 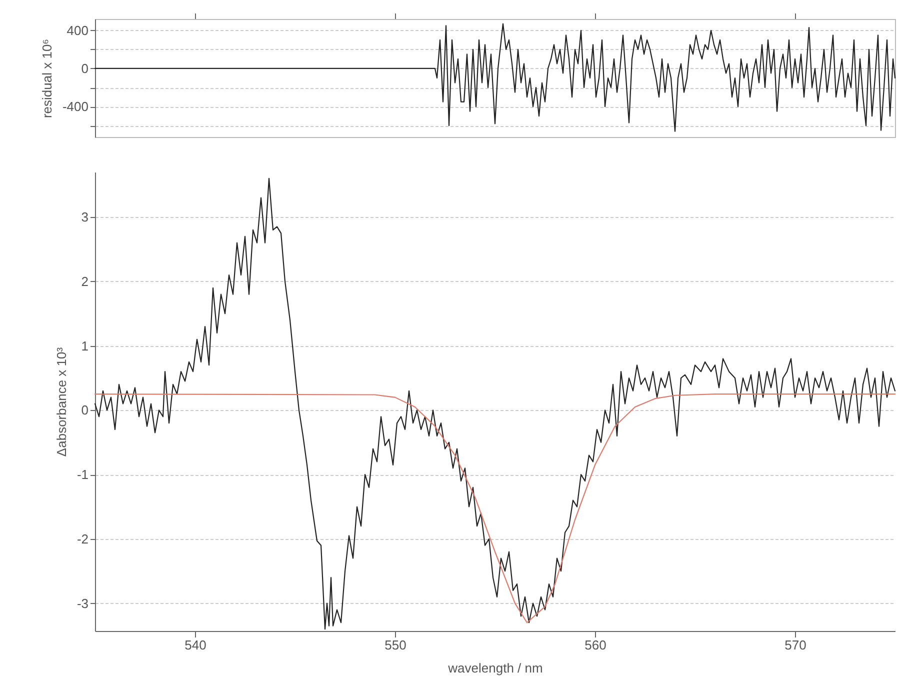 What do you see at coordinates (84, 217) in the screenshot?
I see `y-tick-label: 3` at bounding box center [84, 217].